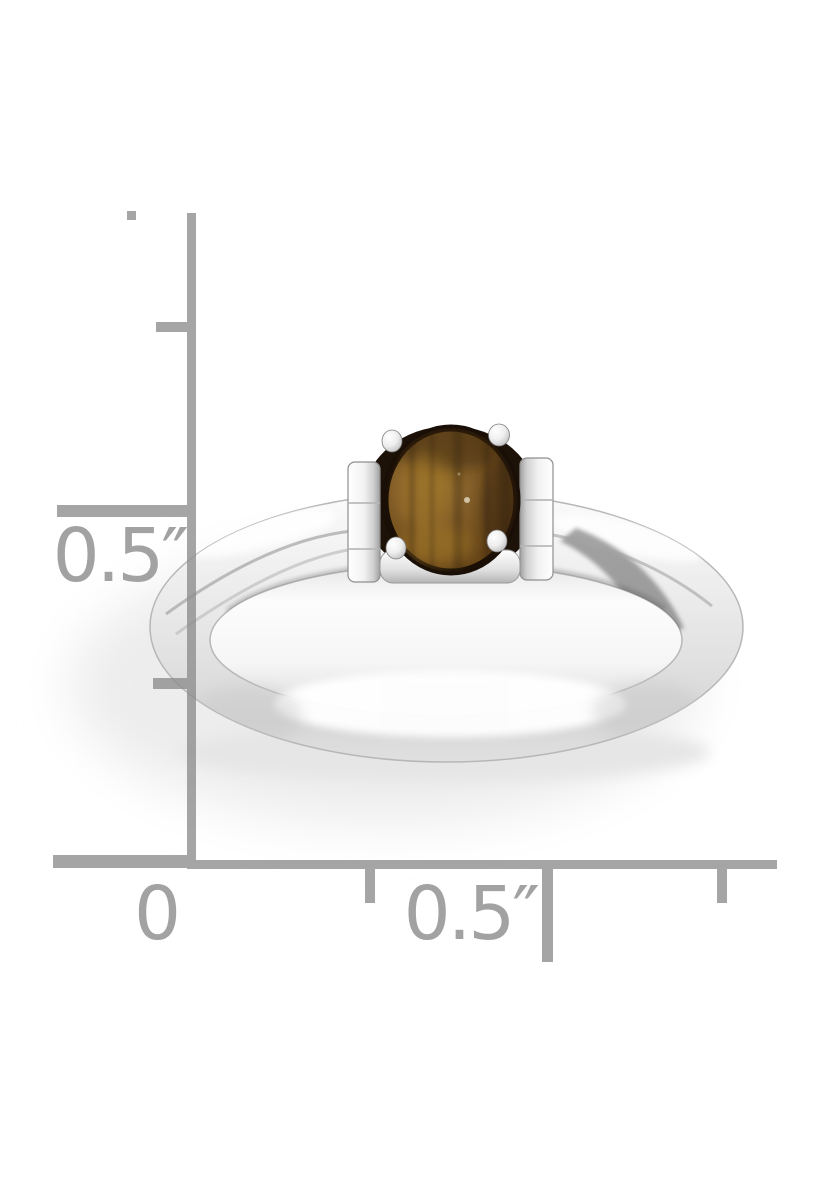  Describe the element at coordinates (176, 327) in the screenshot. I see `ruler-vertical-minor-tick-upper` at that location.